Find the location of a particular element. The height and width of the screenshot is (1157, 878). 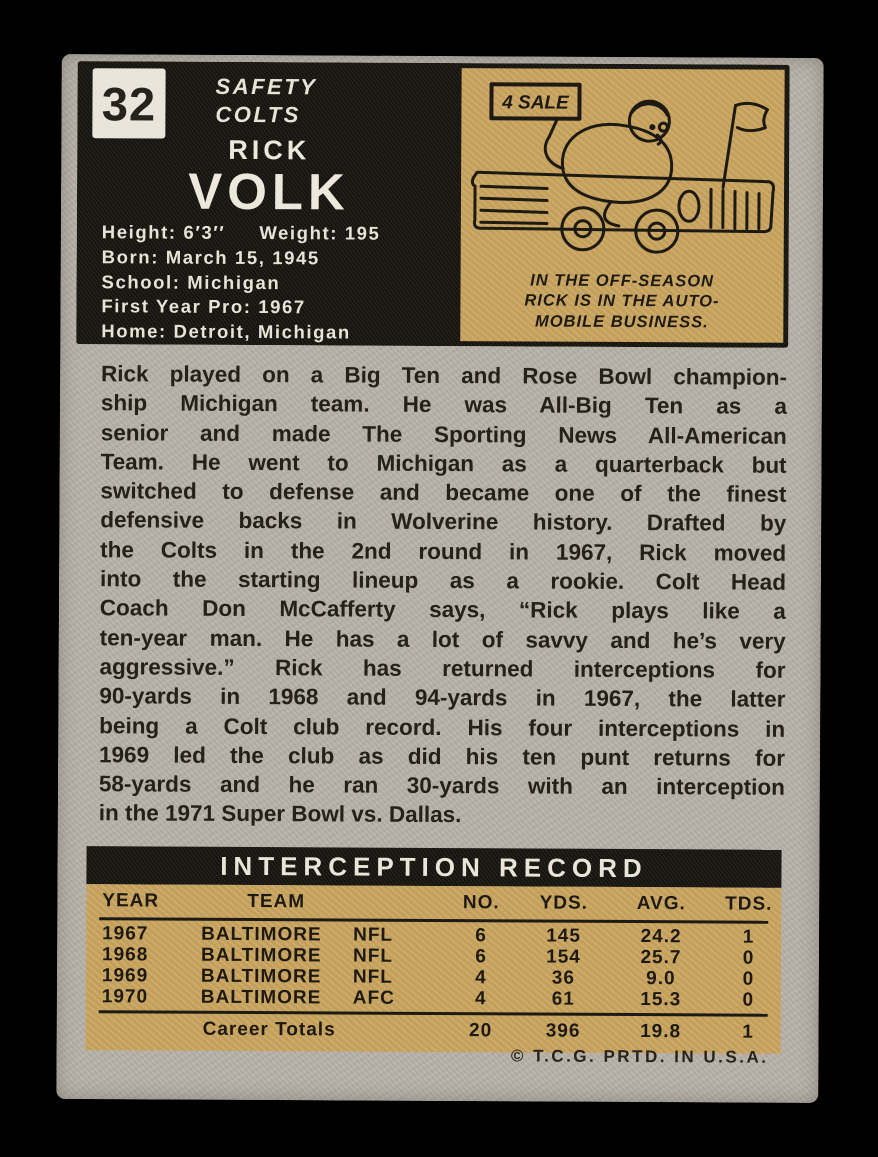

bio-home: Home: Detroit, Michigan is located at coordinates (226, 331).